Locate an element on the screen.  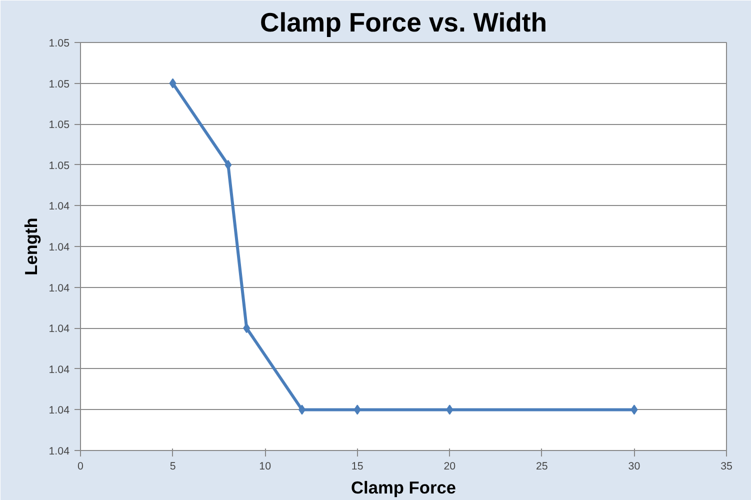
x-tick-label: 25 is located at coordinates (542, 466).